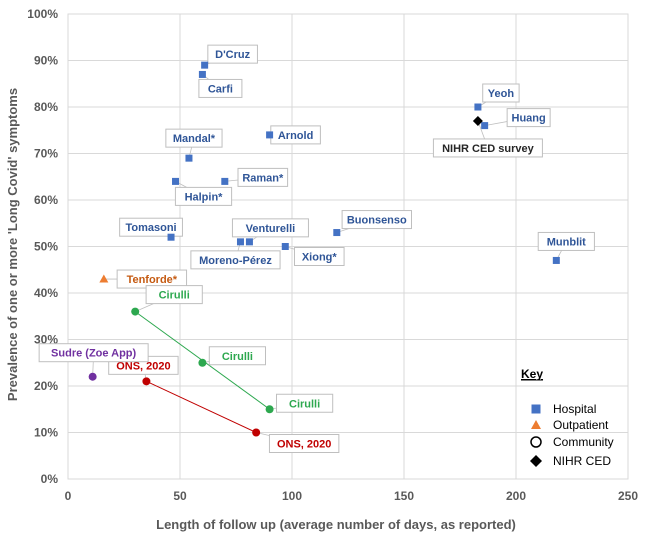  Describe the element at coordinates (478, 107) in the screenshot. I see `point-yeoh` at that location.